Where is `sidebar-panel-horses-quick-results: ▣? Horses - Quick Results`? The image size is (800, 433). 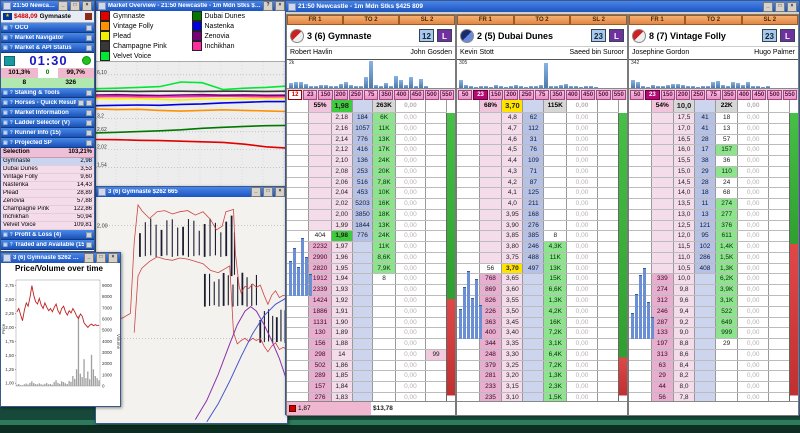 sidebar-panel-horses-quick-results: ▣? Horses - Quick Results is located at coordinates (47, 103).